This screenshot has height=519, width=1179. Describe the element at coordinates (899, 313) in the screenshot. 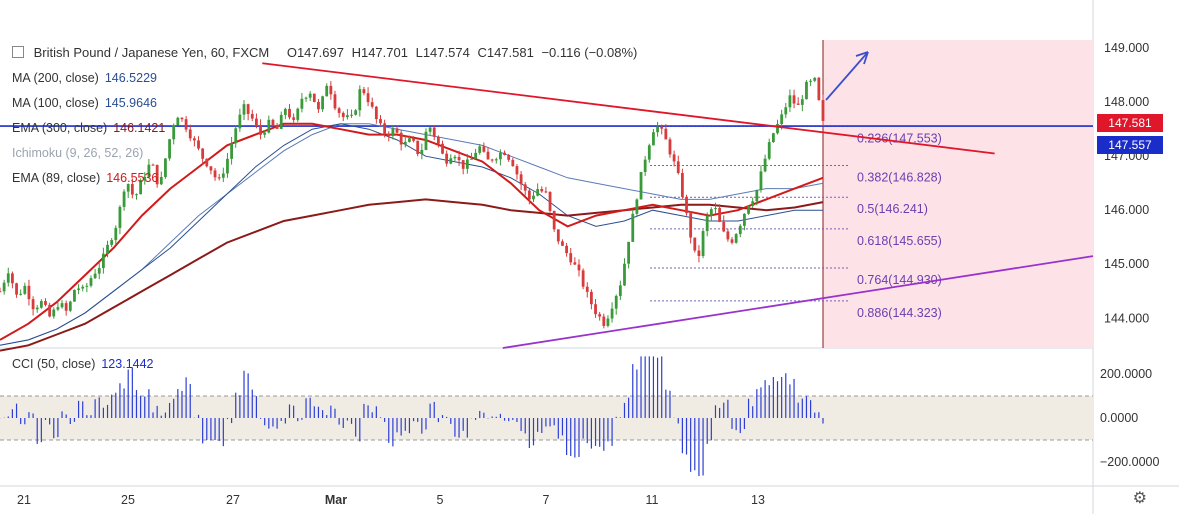

I see `fib-label: 0.886(144.323)` at that location.